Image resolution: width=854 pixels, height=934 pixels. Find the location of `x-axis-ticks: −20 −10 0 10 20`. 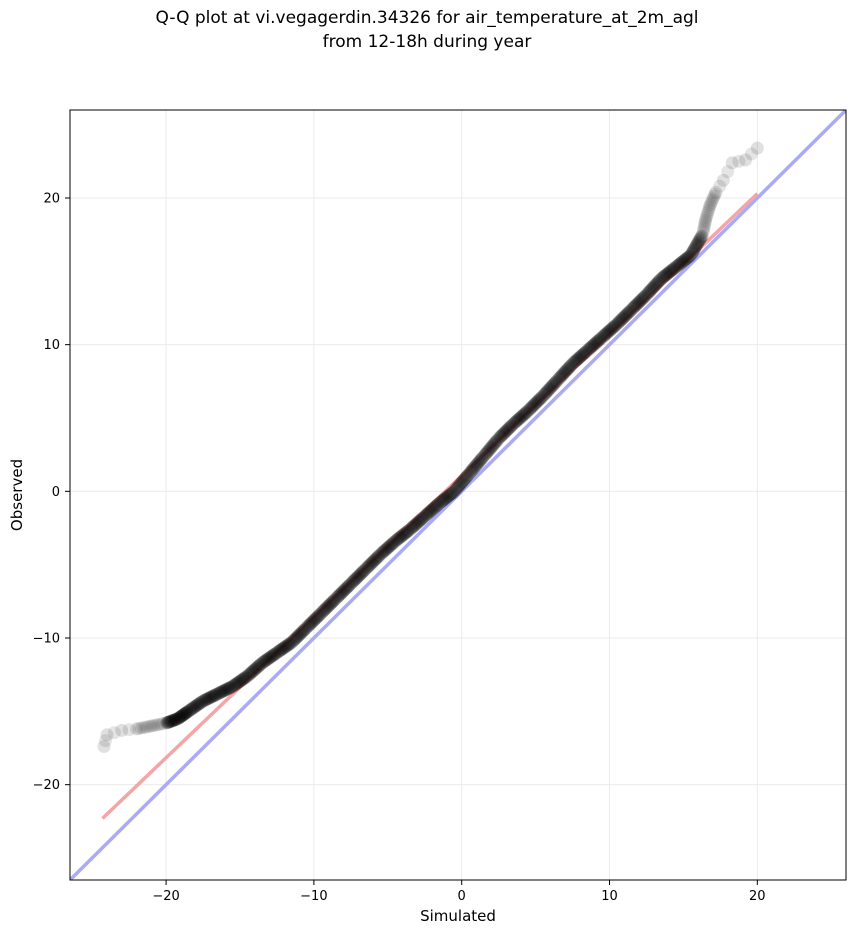

x-axis-ticks: −20 −10 0 10 20 is located at coordinates (459, 892).